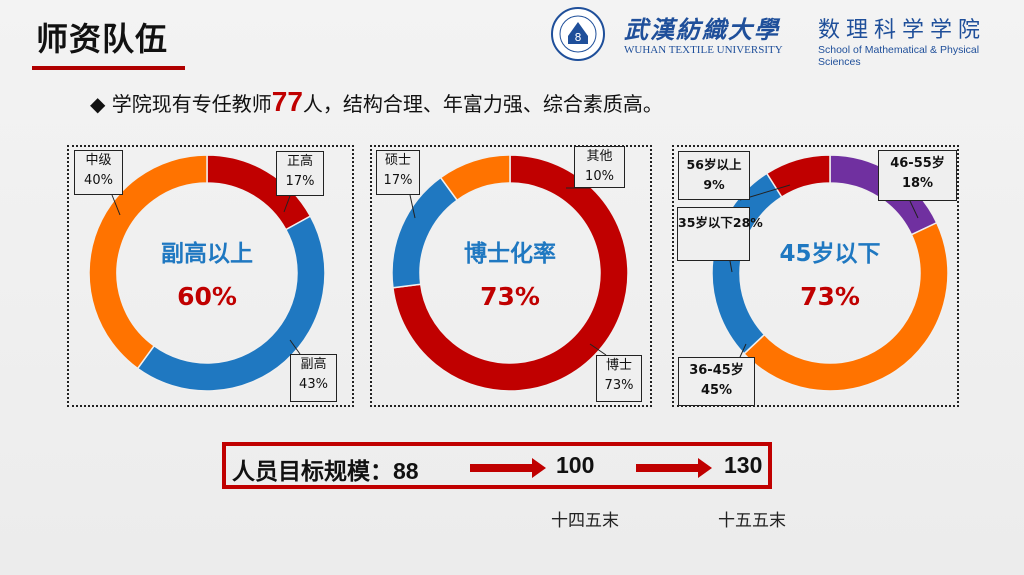  Describe the element at coordinates (720, 234) in the screenshot. I see `callout-35-below: 35岁以下28%` at that location.